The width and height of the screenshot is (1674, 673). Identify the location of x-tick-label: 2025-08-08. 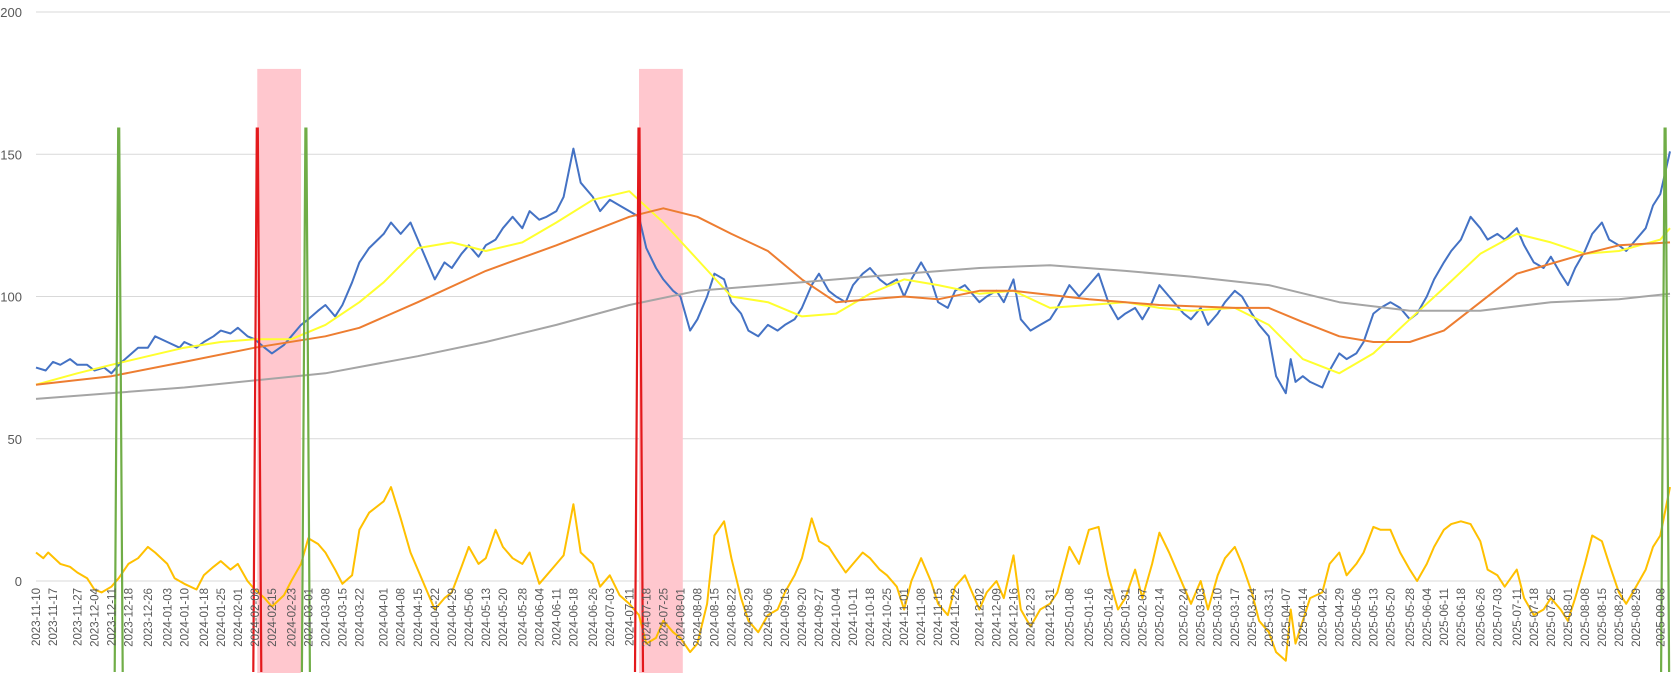
(1586, 617).